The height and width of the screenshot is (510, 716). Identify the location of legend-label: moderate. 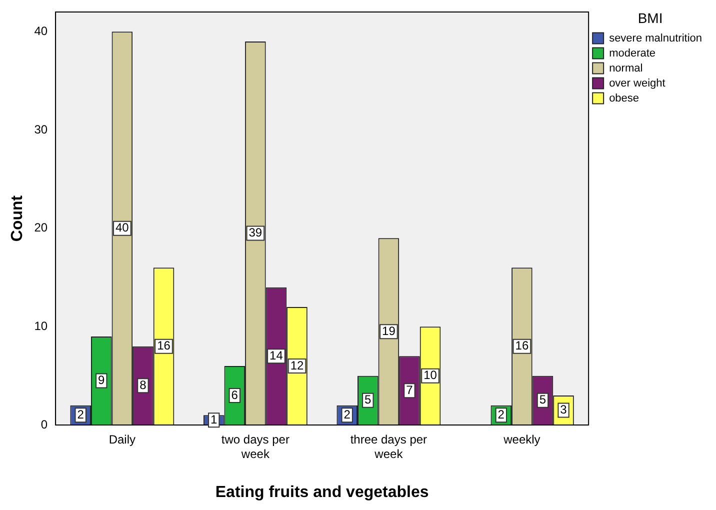
(632, 53).